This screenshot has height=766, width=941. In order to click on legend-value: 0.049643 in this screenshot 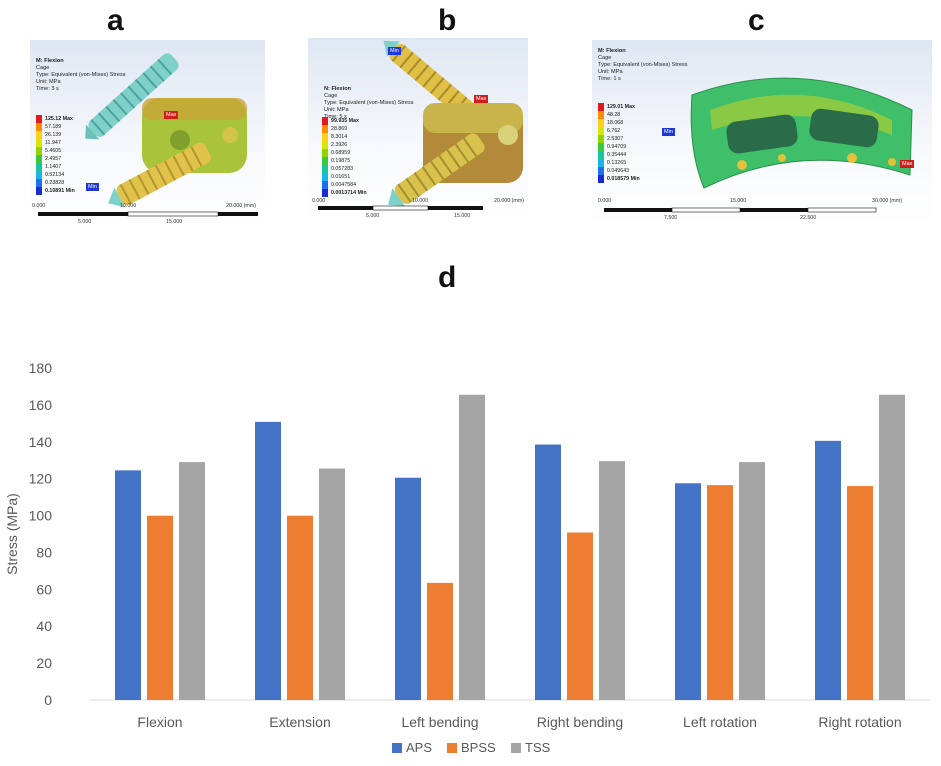, I will do `click(618, 171)`.